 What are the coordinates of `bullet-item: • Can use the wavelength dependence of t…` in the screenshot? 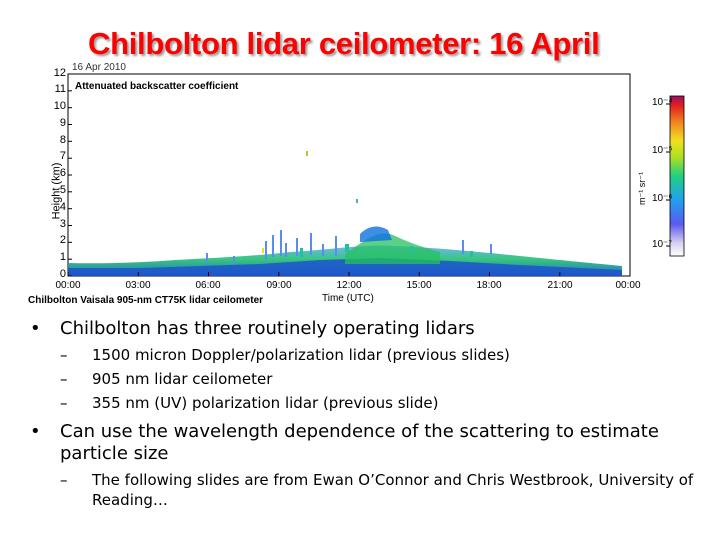 It's located at (365, 443).